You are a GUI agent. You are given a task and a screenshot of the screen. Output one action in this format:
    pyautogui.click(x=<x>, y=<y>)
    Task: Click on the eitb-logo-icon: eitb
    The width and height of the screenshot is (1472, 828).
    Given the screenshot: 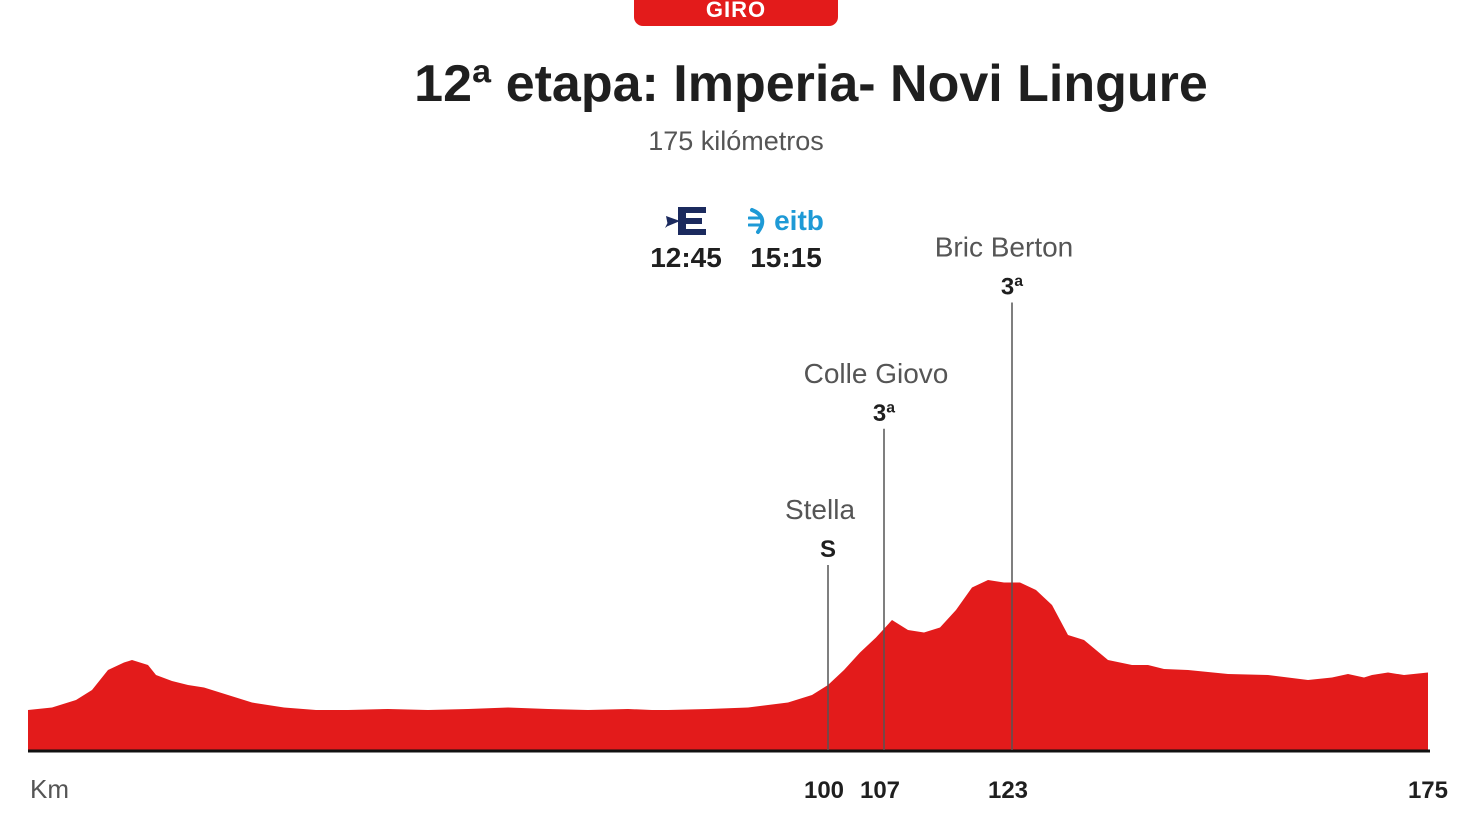 What is the action you would take?
    pyautogui.click(x=786, y=221)
    